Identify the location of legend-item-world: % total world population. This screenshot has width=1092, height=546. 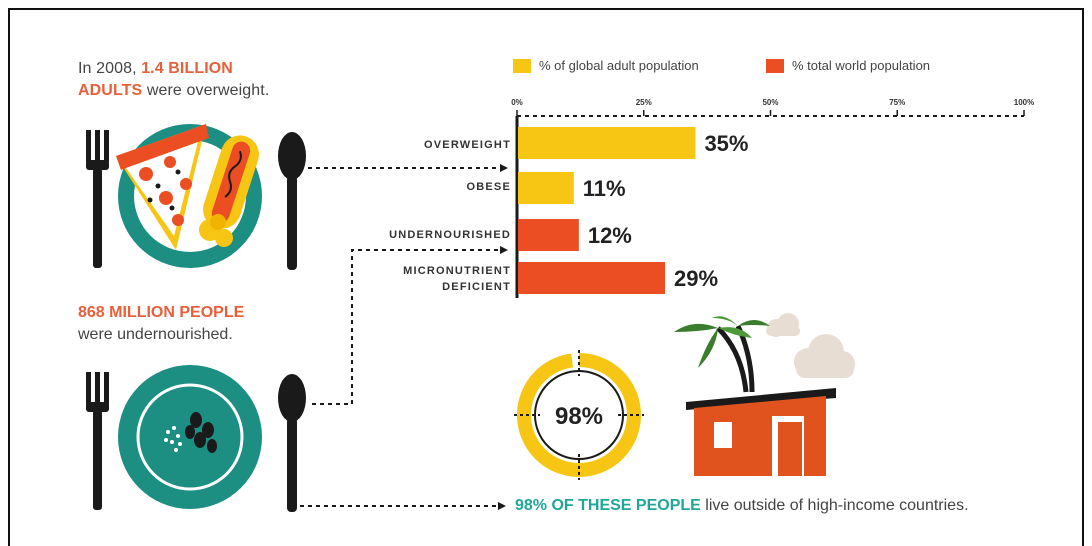
(848, 65).